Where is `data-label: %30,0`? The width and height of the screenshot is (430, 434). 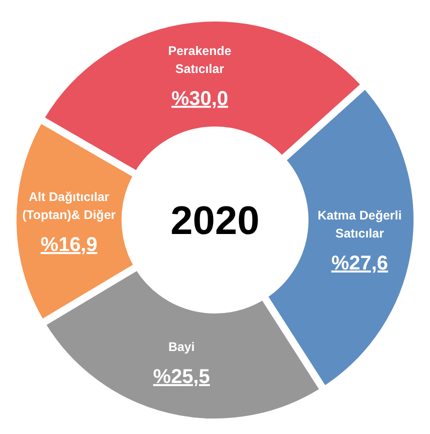 data-label: %30,0 is located at coordinates (199, 99).